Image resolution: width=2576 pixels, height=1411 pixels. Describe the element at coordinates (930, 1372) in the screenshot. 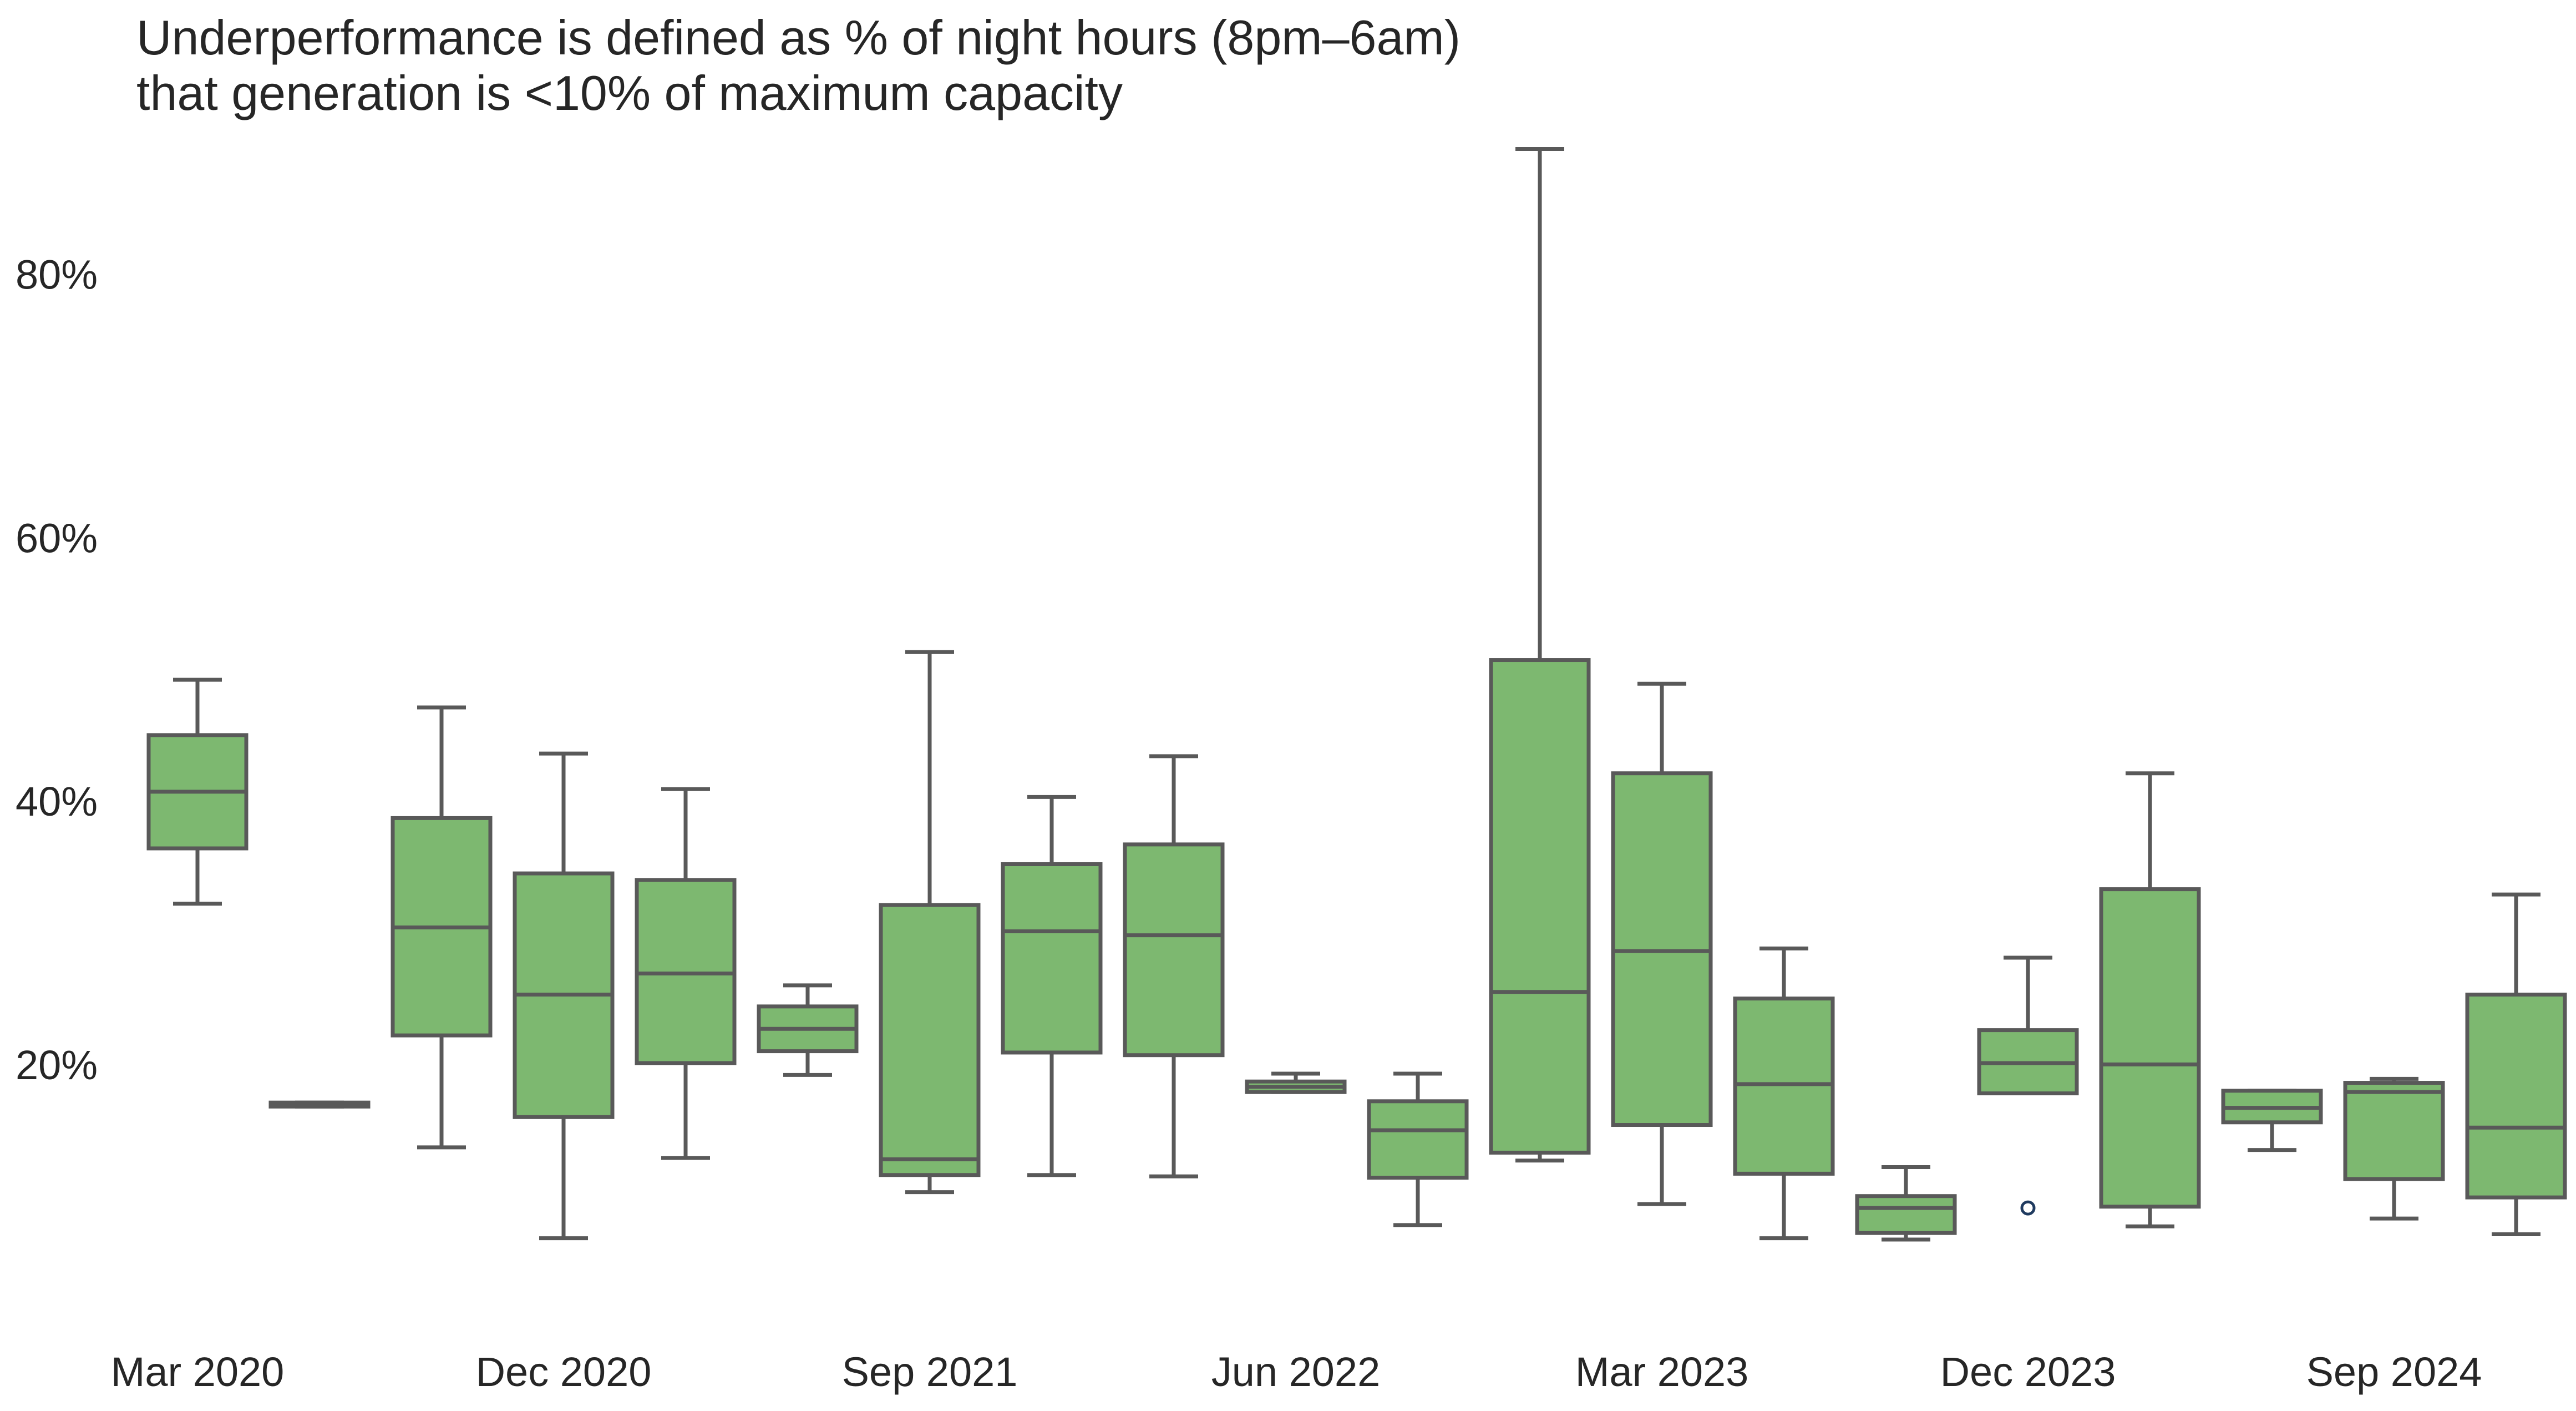

I see `x-tick-label: Sep 2021` at that location.